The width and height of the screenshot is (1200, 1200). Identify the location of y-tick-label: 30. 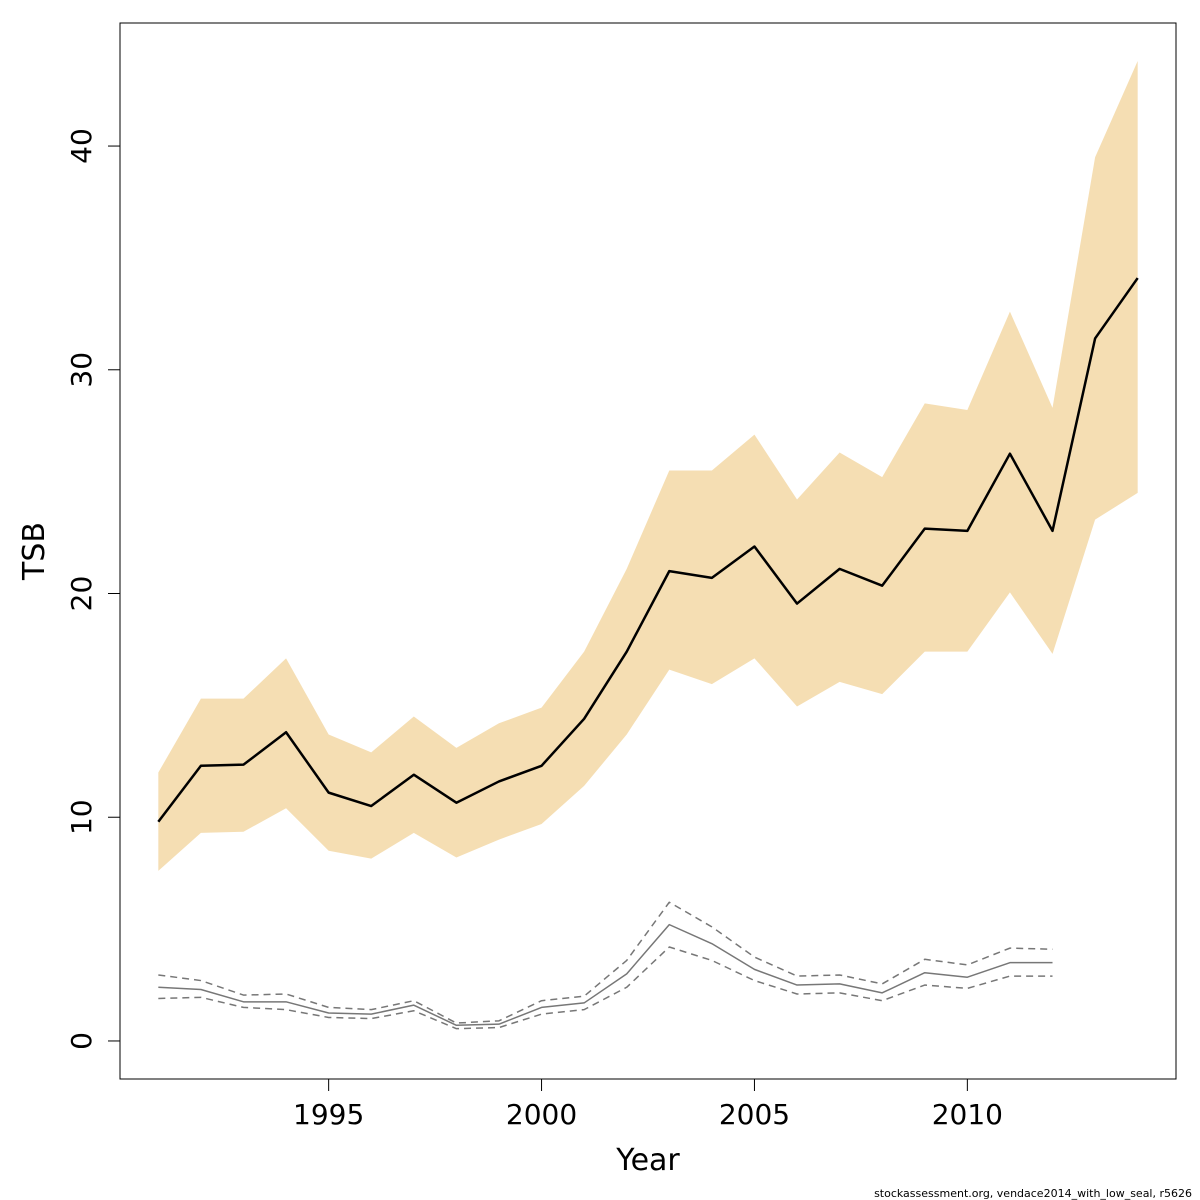
(81, 370).